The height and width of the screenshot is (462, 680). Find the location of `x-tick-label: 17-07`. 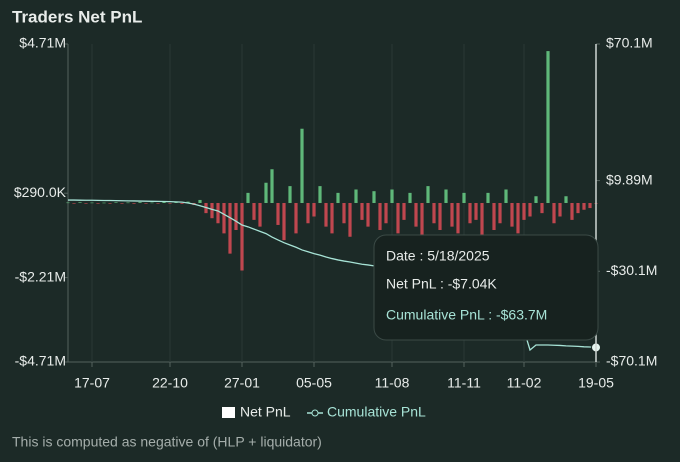

x-tick-label: 17-07 is located at coordinates (92, 383).